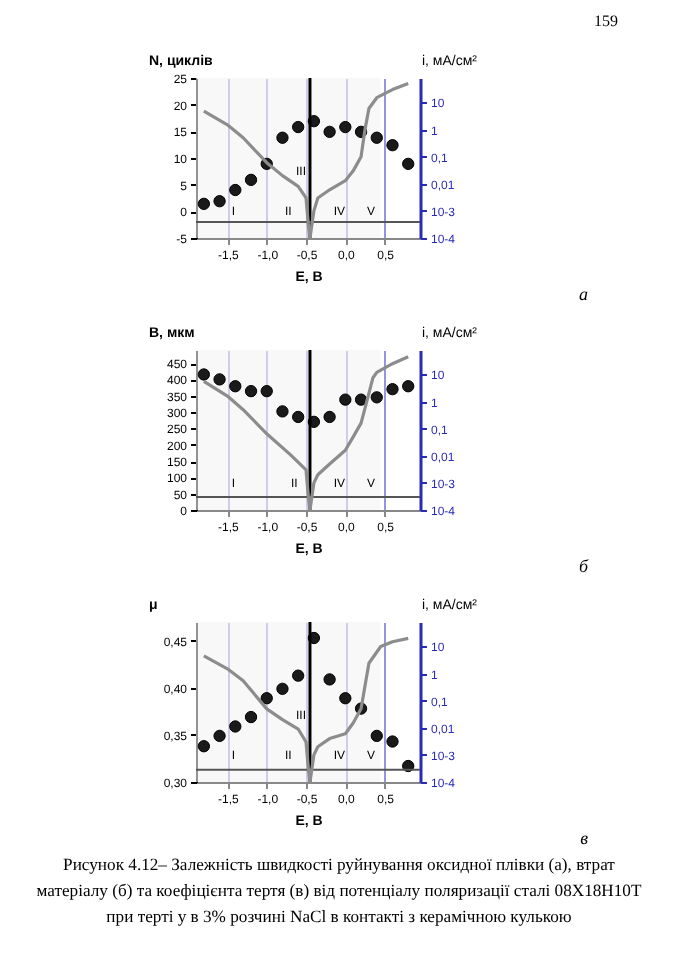 The image size is (678, 960). What do you see at coordinates (583, 566) in the screenshot?
I see `text: б` at bounding box center [583, 566].